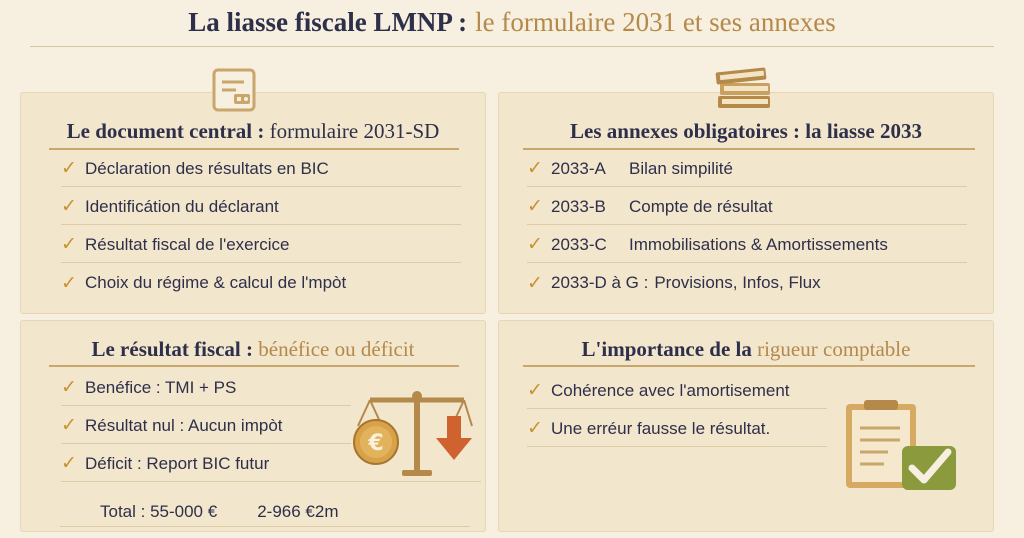 This screenshot has width=1024, height=538. Describe the element at coordinates (881, 444) in the screenshot. I see `clipboard-icon` at that location.